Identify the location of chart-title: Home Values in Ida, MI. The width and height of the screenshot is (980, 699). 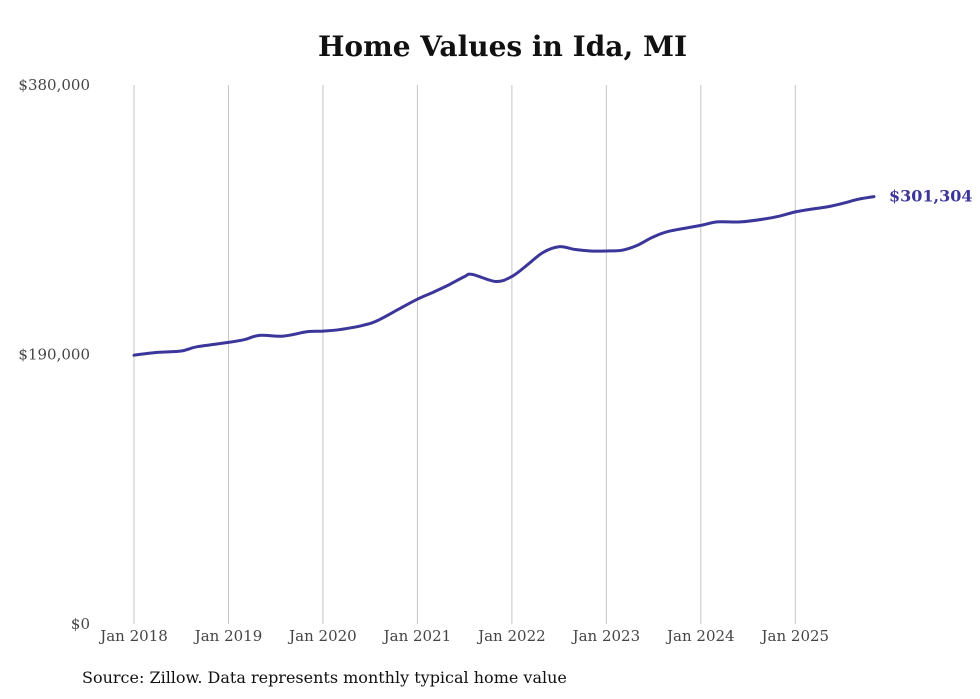
(502, 46).